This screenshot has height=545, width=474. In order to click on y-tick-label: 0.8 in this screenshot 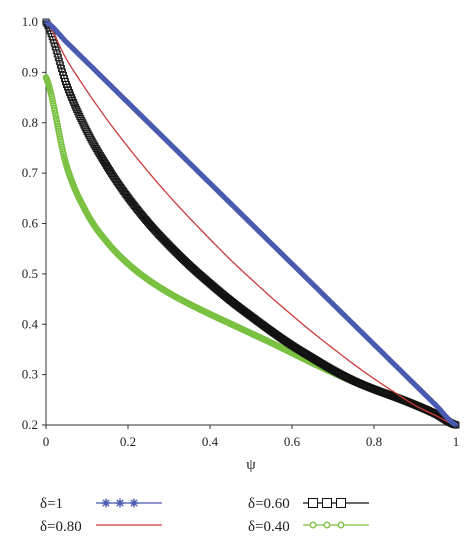, I will do `click(30, 122)`.